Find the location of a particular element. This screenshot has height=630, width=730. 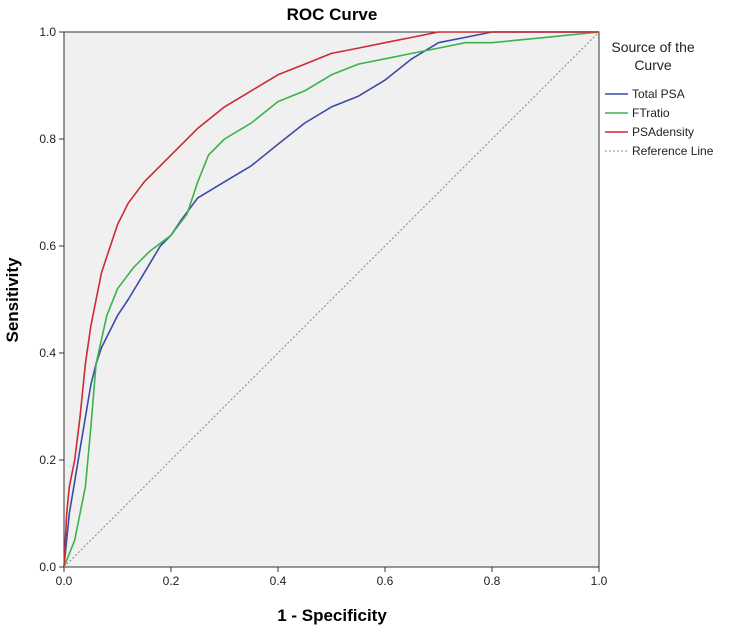

y-tick-label: 0.4 is located at coordinates (47, 353).